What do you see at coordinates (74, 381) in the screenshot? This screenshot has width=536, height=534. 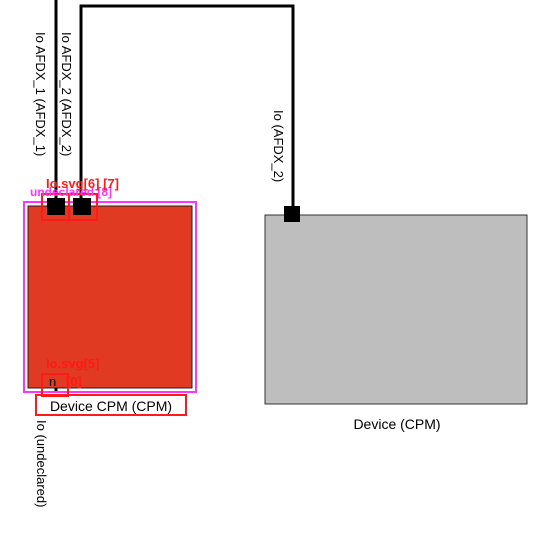 I see `port-bottom-tag: [0]` at bounding box center [74, 381].